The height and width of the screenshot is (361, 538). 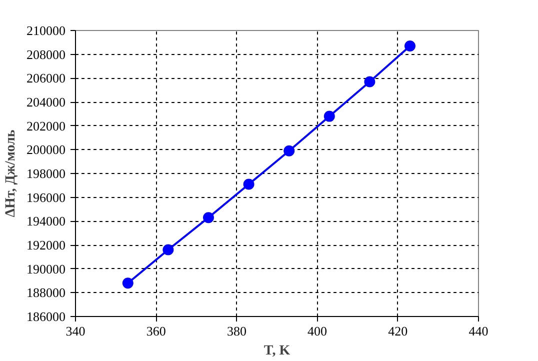 What do you see at coordinates (46, 150) in the screenshot?
I see `y-tick-label: 200000` at bounding box center [46, 150].